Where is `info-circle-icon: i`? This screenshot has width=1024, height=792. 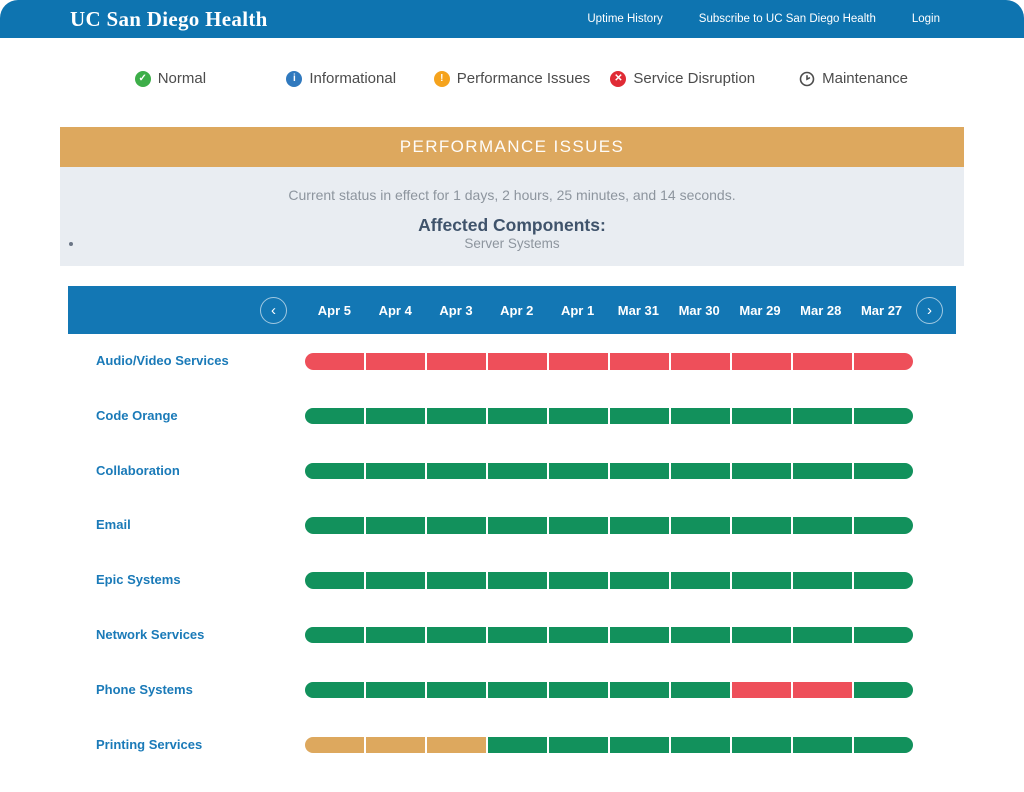
info-circle-icon: i is located at coordinates (294, 78).